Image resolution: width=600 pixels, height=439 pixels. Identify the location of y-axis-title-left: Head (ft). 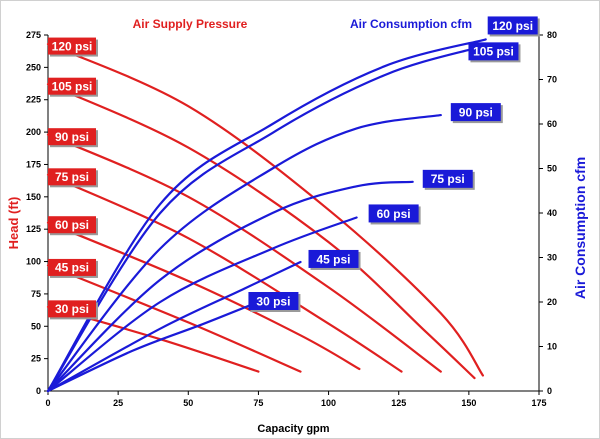
(13, 223).